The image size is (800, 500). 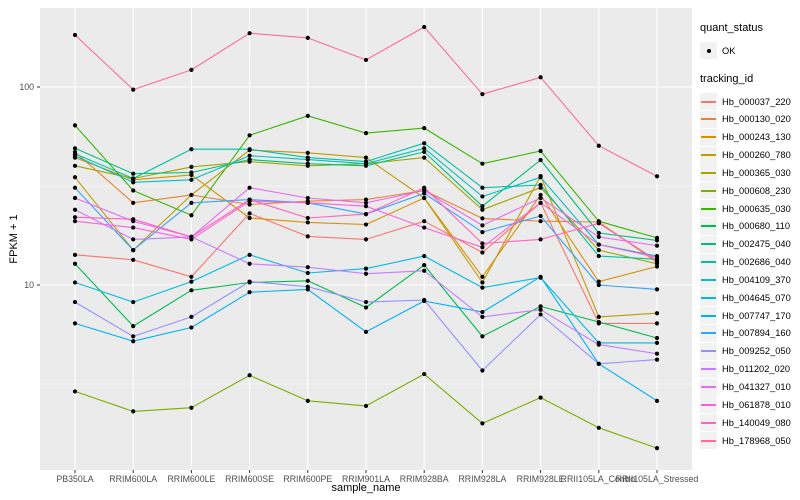 I want to click on x-tick-label: RRIM928BA, so click(x=424, y=479).